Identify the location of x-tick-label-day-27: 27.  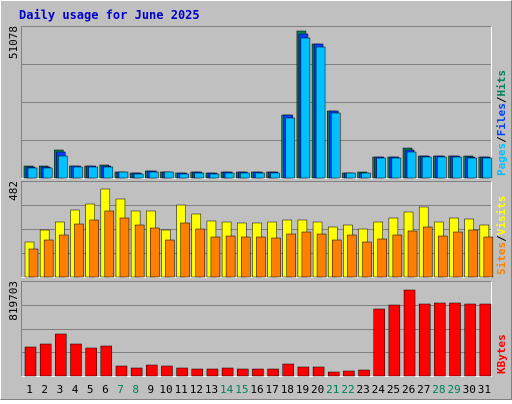
(423, 389).